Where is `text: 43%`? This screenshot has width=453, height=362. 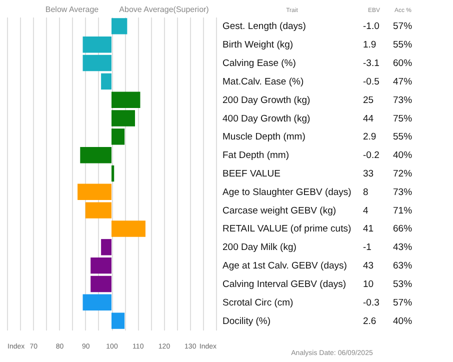 text: 43% is located at coordinates (403, 248).